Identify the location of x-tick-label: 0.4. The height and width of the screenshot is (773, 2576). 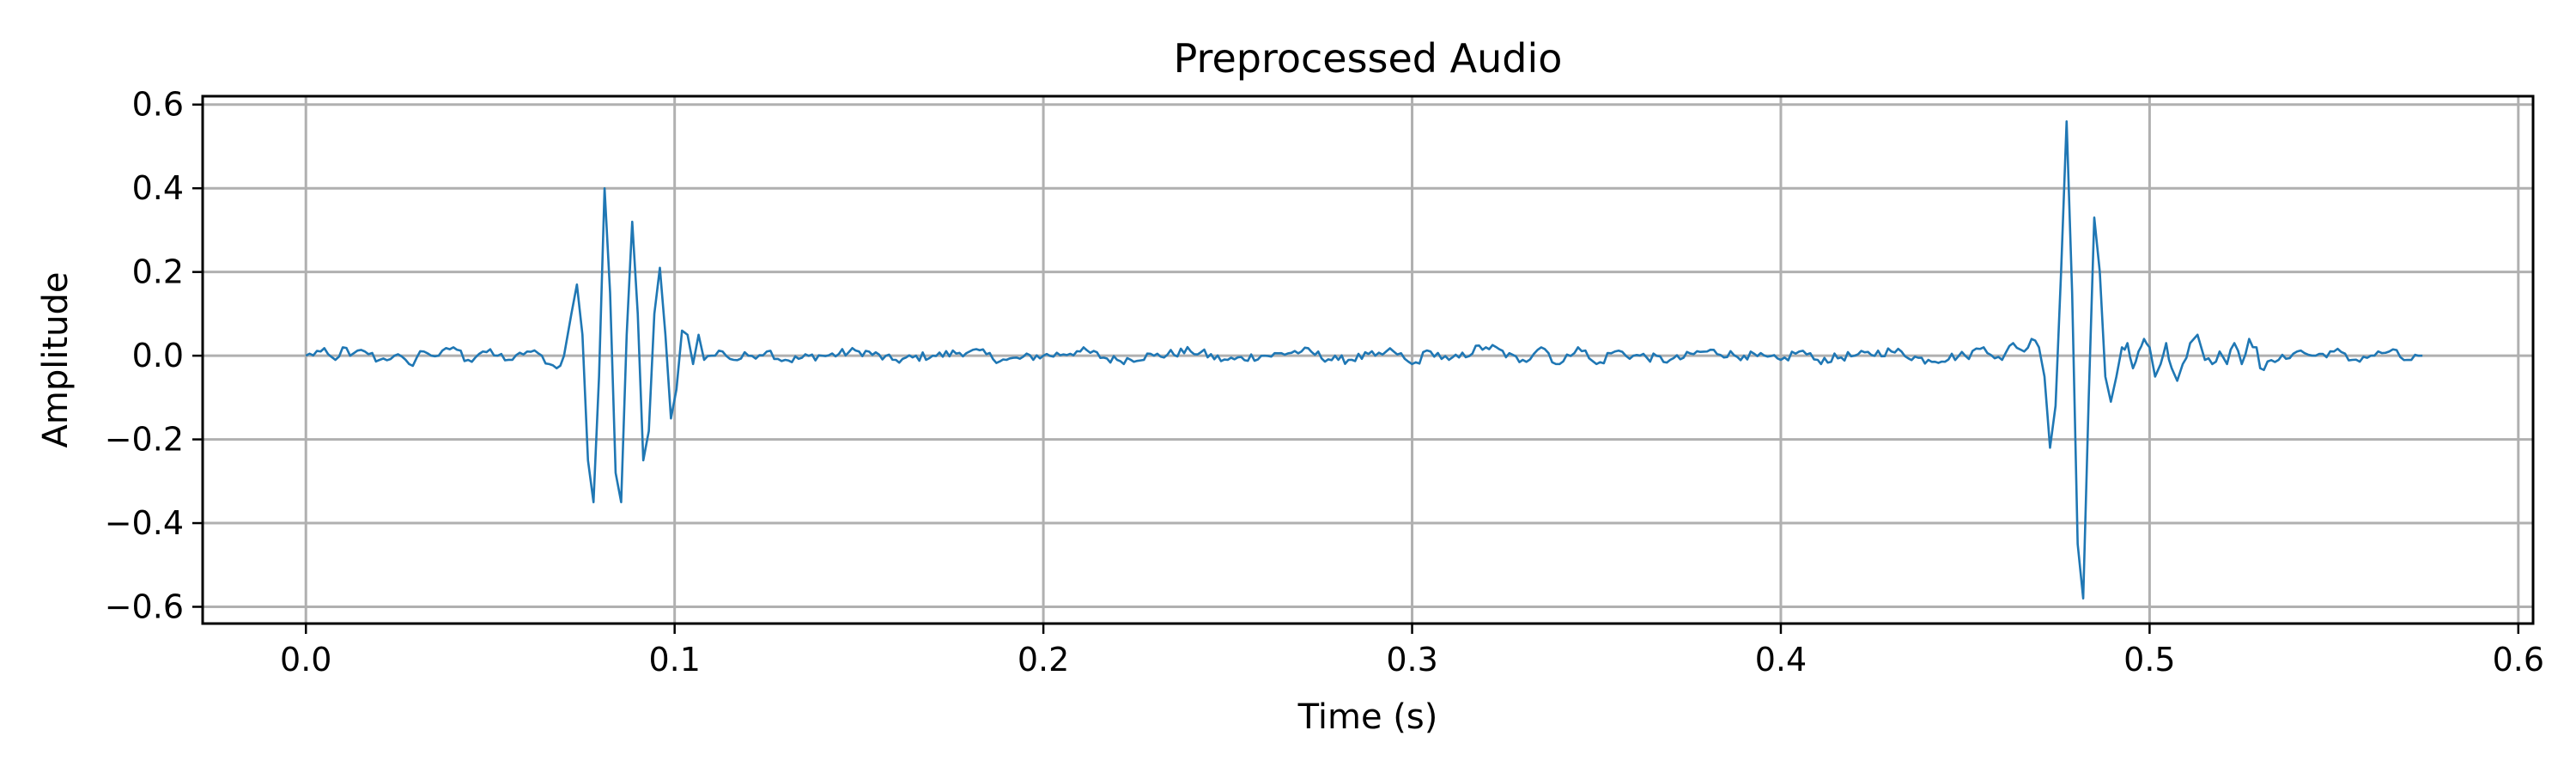
(1781, 660).